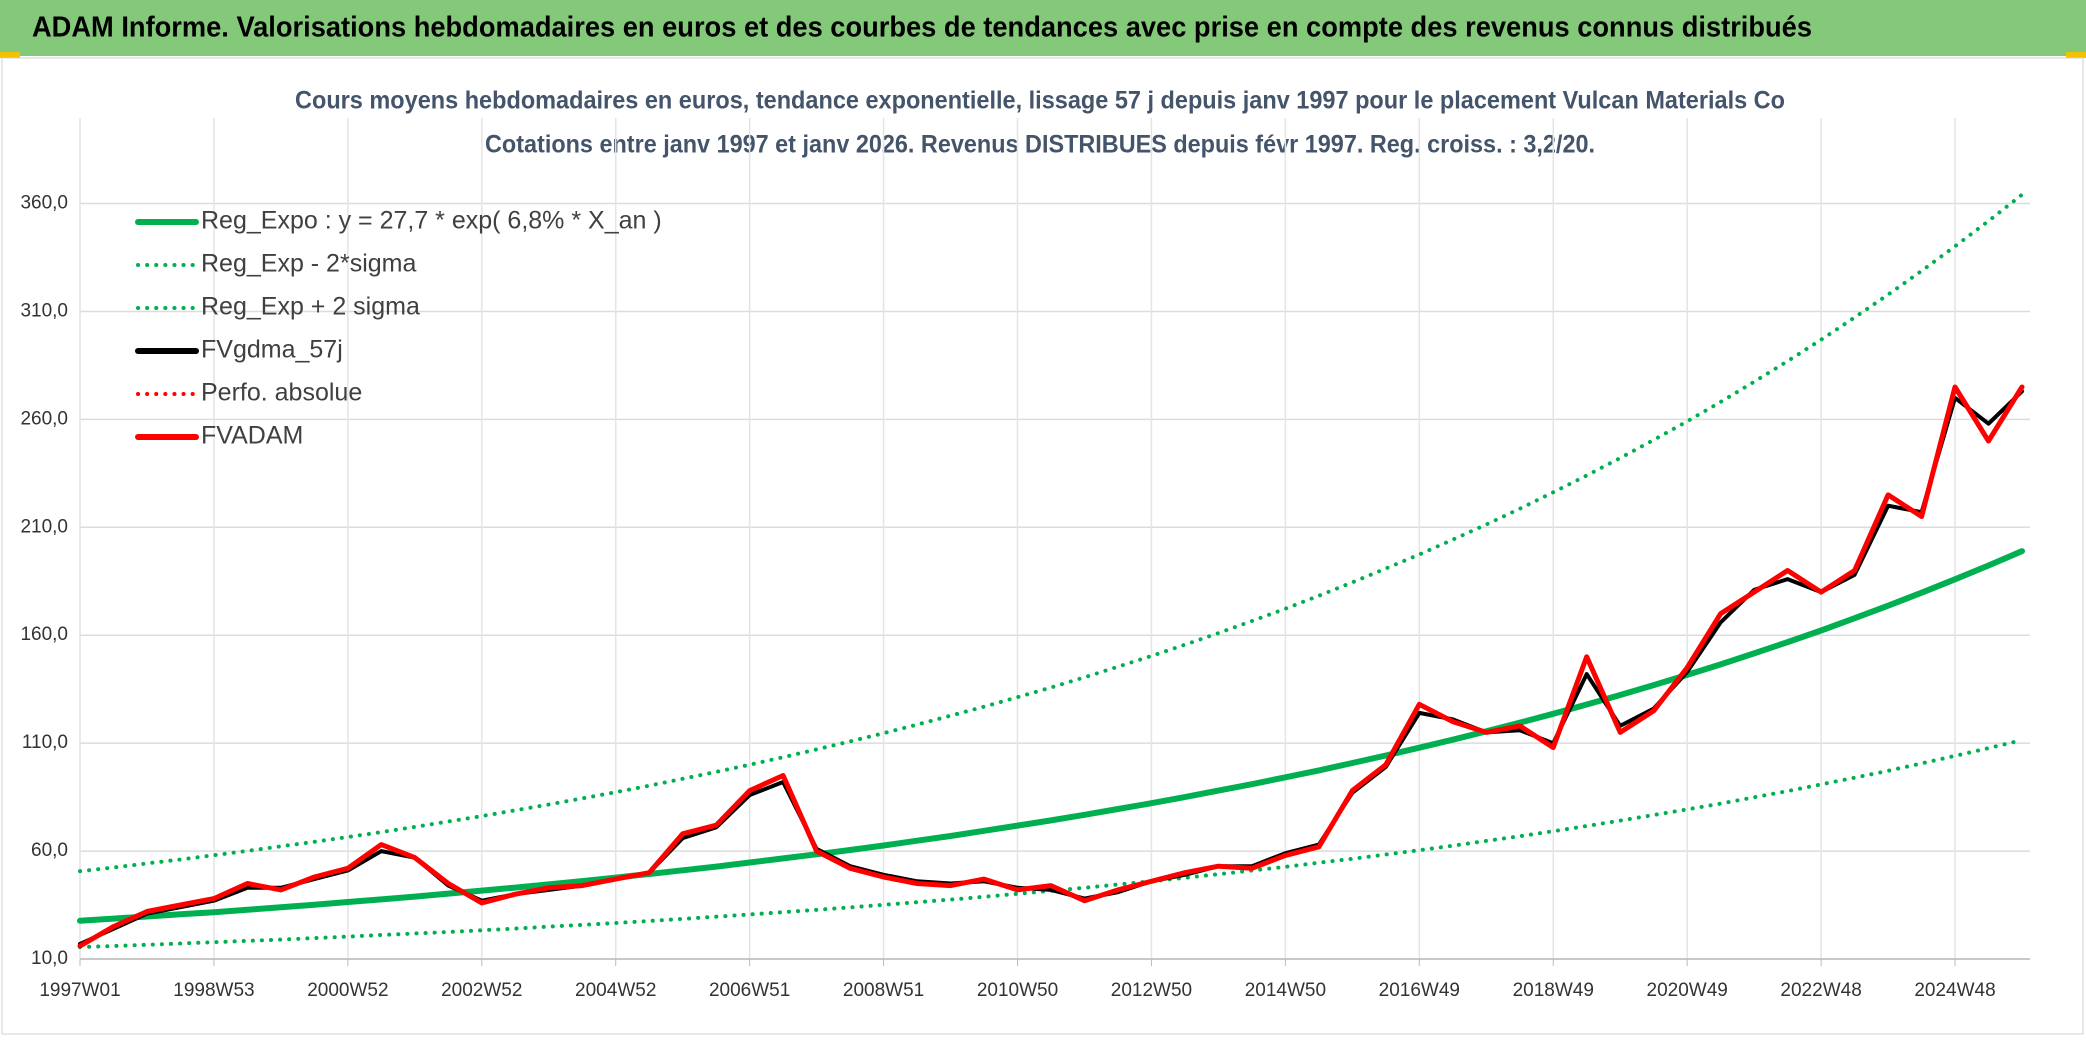 This screenshot has height=1042, width=2086. What do you see at coordinates (49, 958) in the screenshot?
I see `y-tick-label: 10,0` at bounding box center [49, 958].